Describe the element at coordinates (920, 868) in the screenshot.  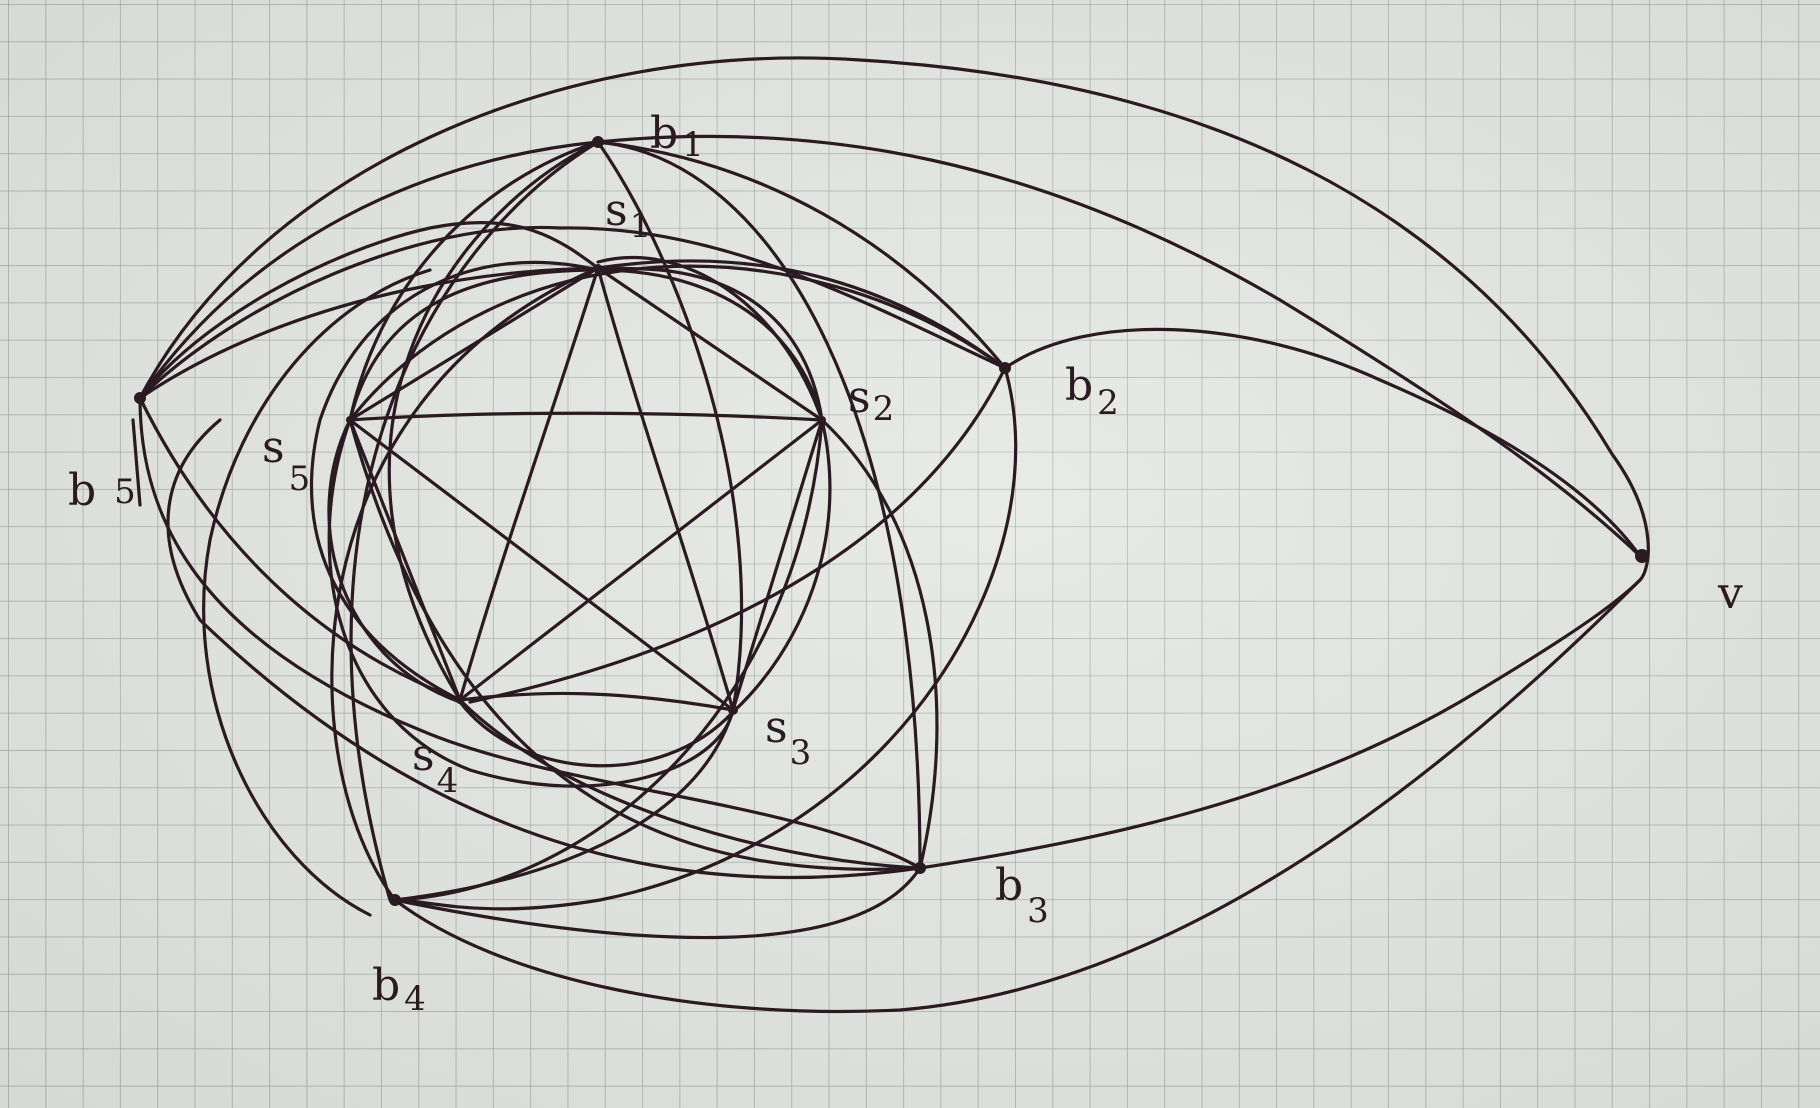
I see `vertex-b3` at that location.